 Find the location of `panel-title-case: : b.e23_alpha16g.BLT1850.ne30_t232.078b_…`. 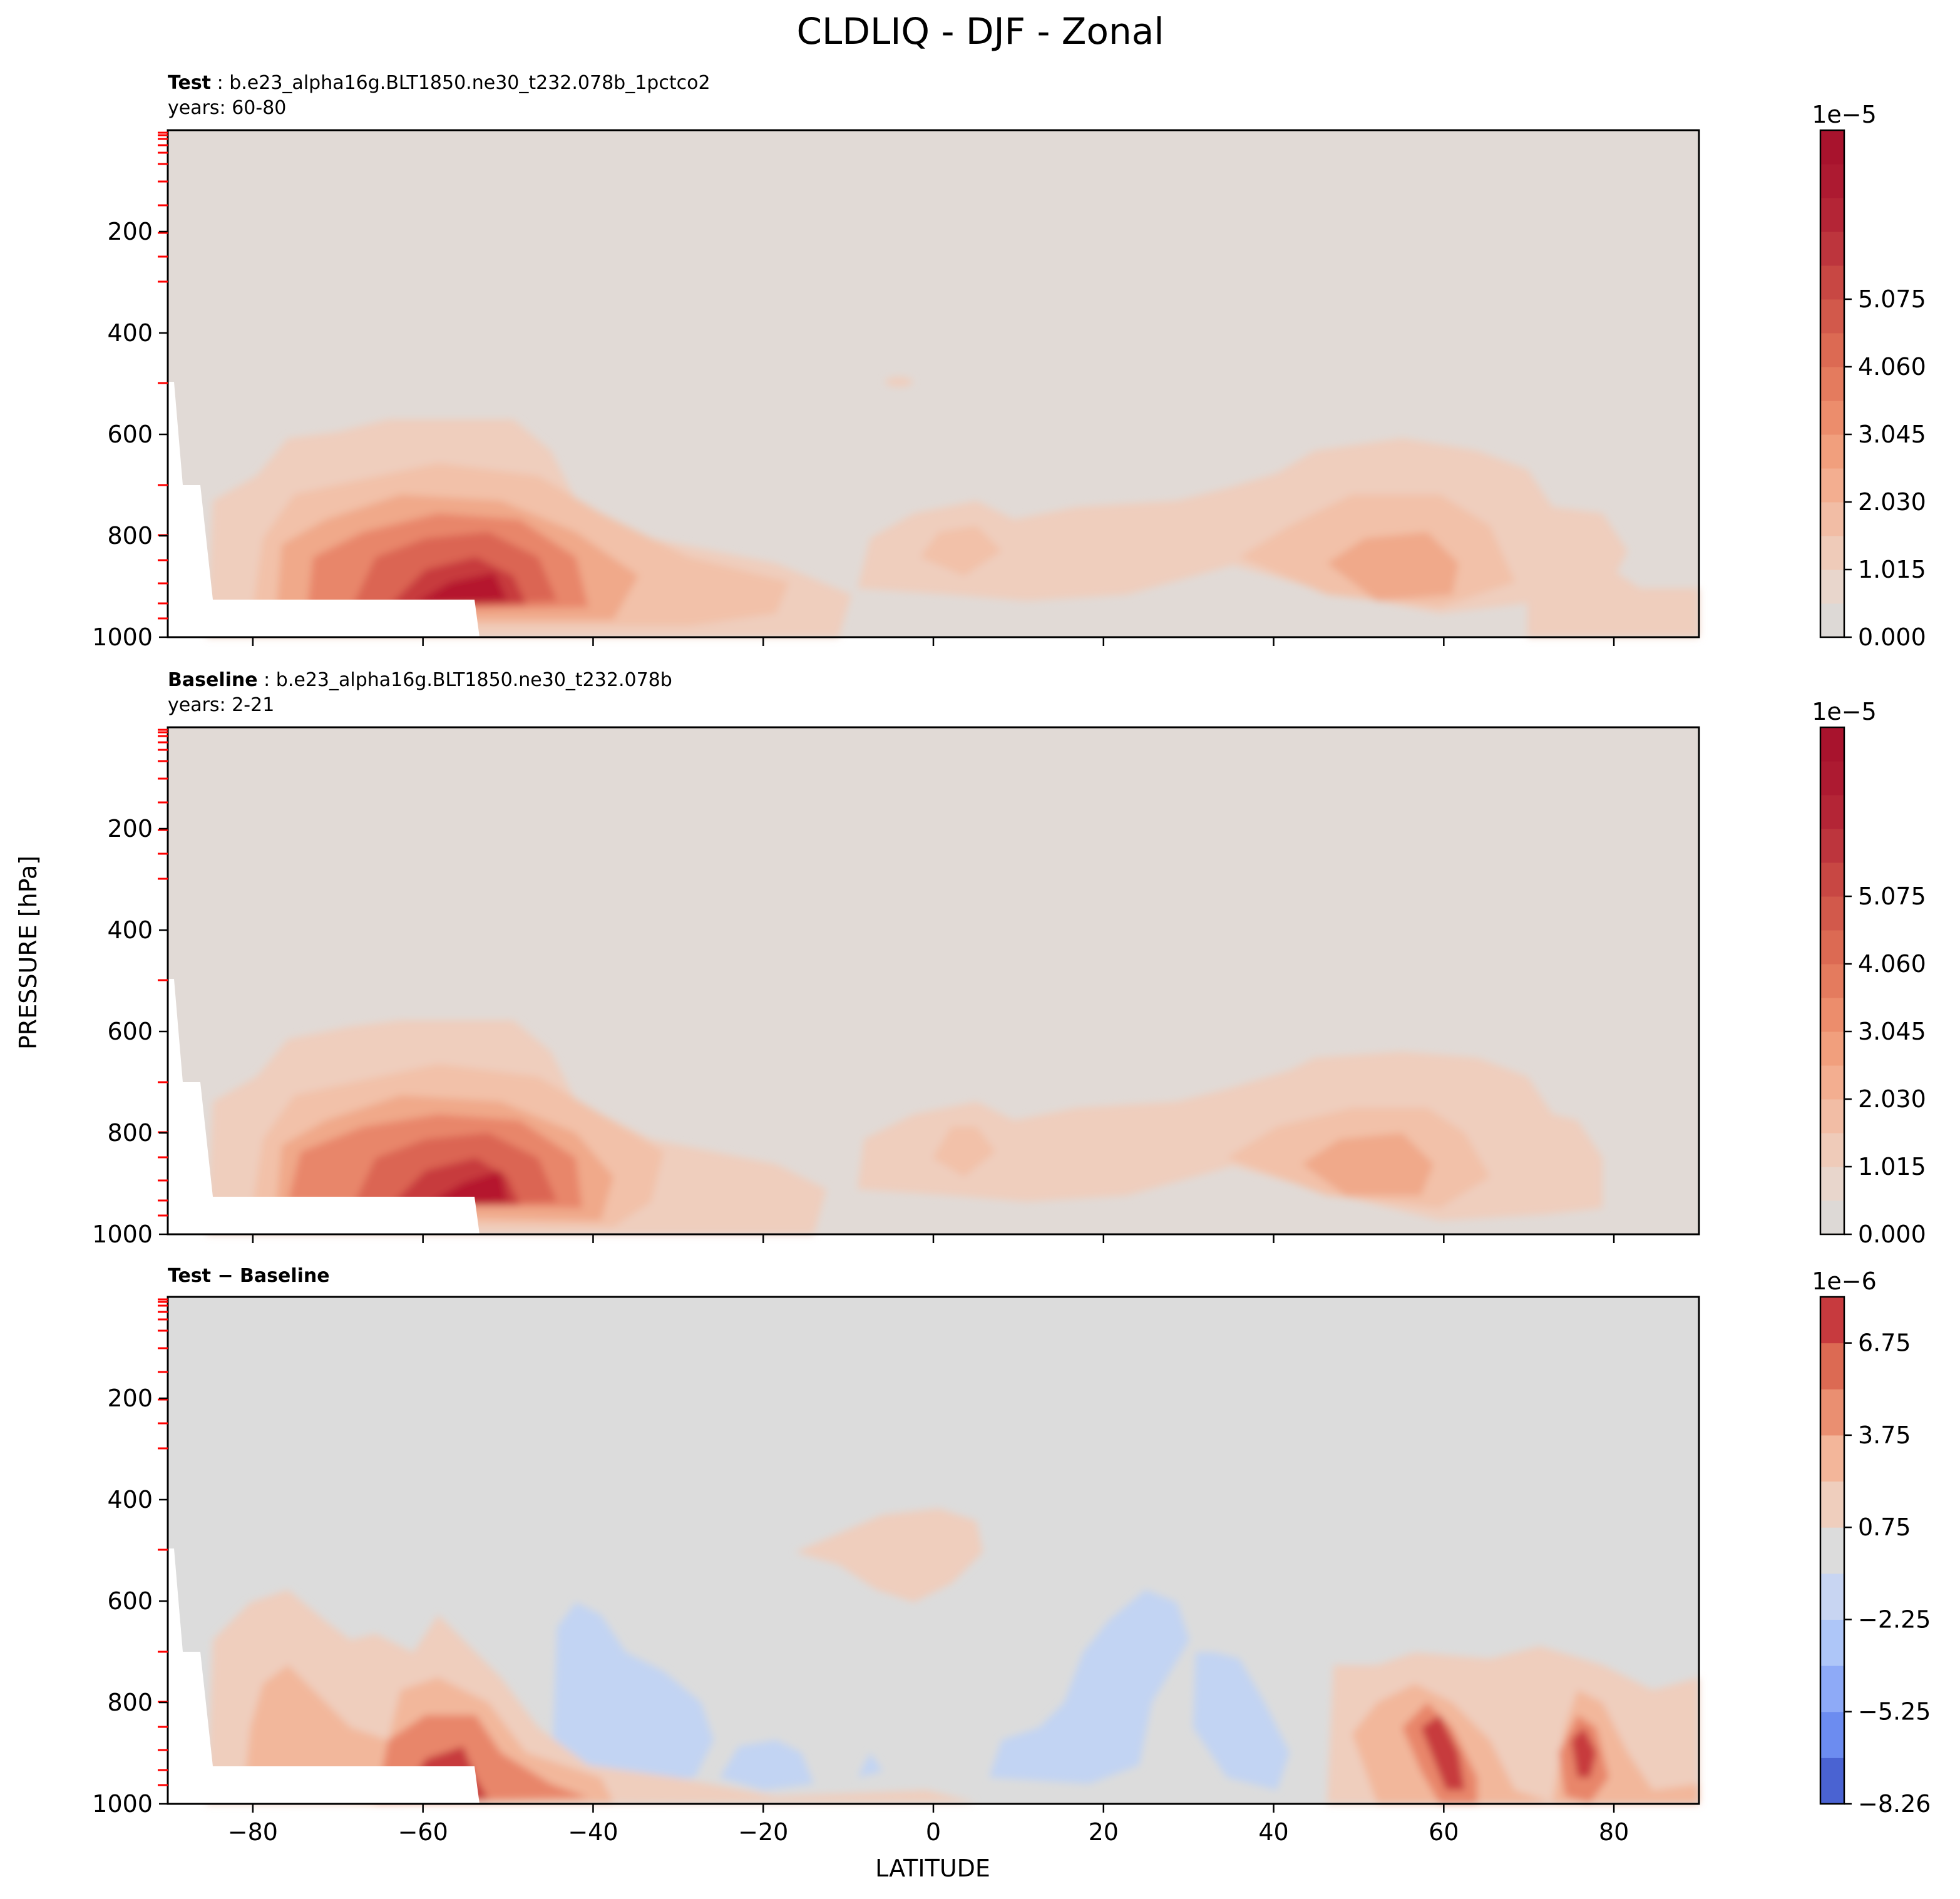

panel-title-case: : b.e23_alpha16g.BLT1850.ne30_t232.078b_… is located at coordinates (464, 83).